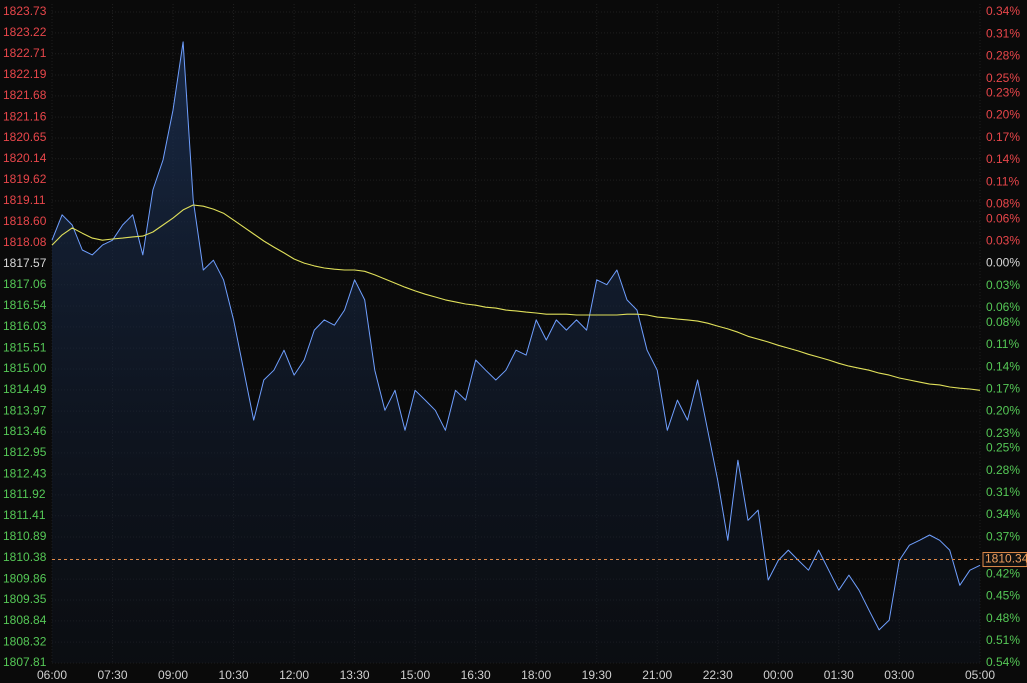 The width and height of the screenshot is (1027, 683). What do you see at coordinates (1003, 573) in the screenshot?
I see `y2-tick-label: 0.42%` at bounding box center [1003, 573].